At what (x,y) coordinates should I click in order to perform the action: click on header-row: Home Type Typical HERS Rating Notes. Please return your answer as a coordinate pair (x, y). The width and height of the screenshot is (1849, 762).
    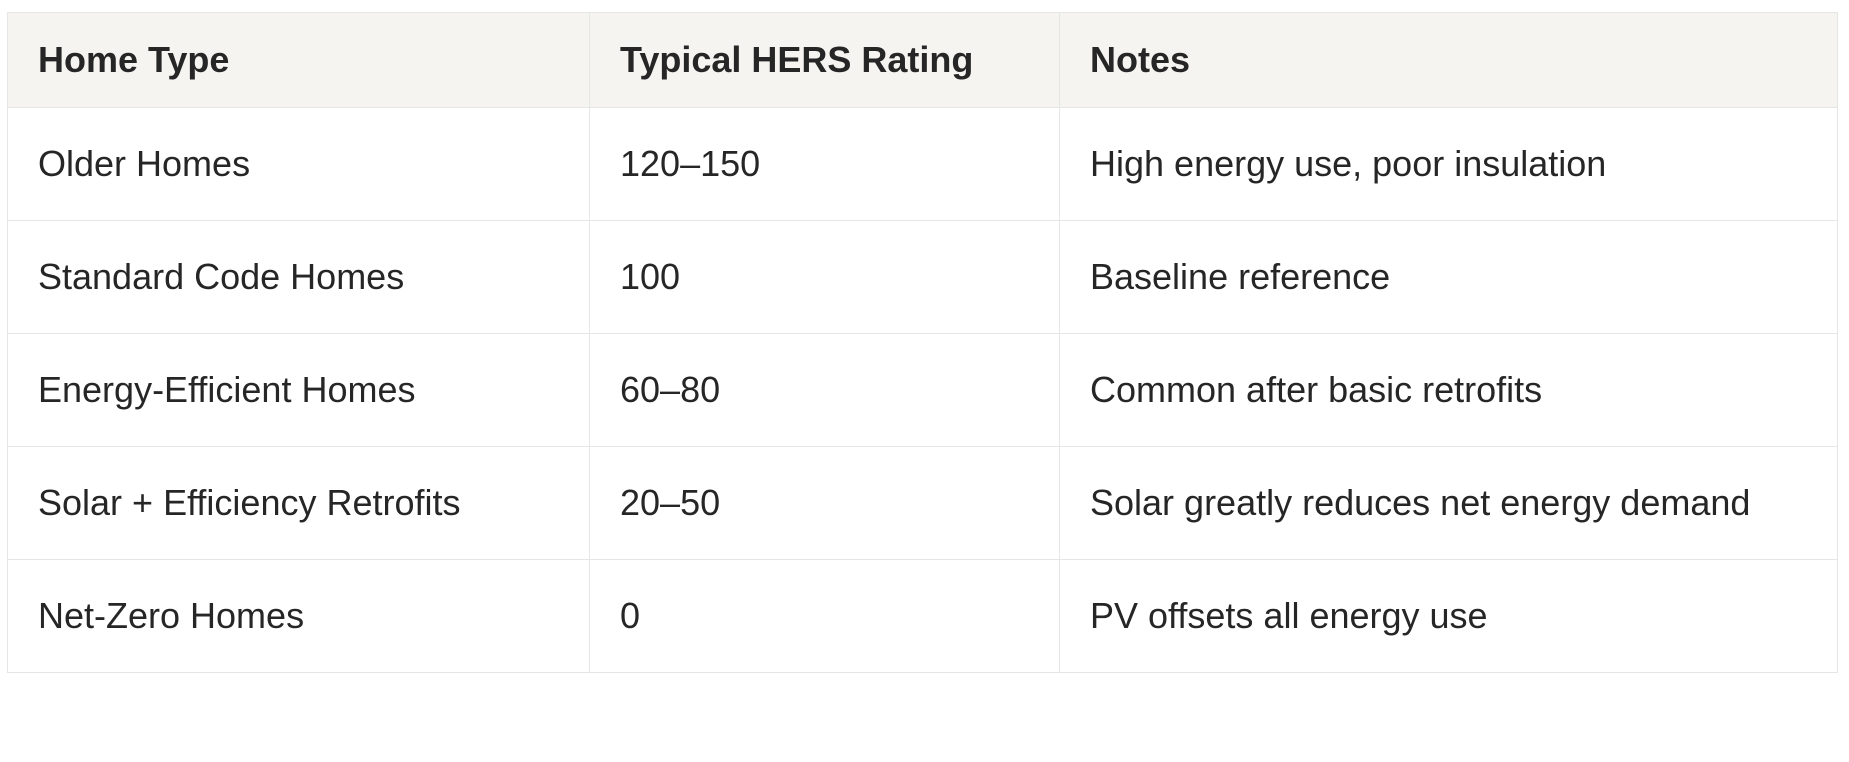
    Looking at the image, I should click on (922, 60).